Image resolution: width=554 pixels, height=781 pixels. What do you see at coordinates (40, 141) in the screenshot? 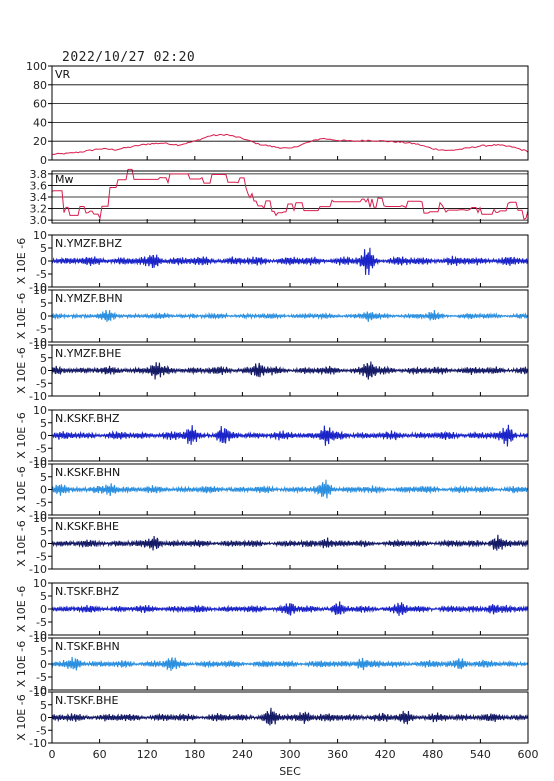
I see `y-tick-label: 20` at bounding box center [40, 141].